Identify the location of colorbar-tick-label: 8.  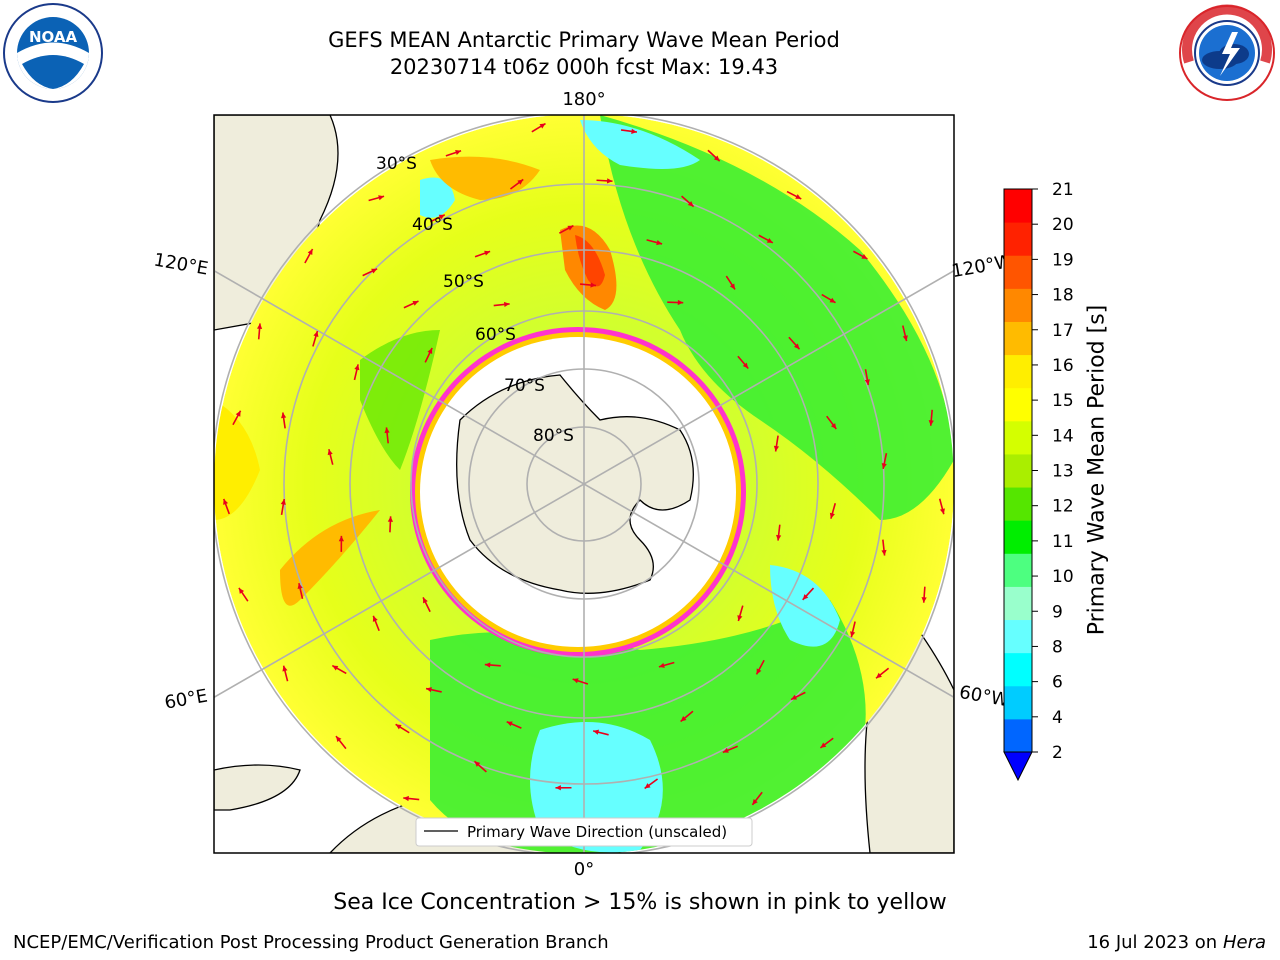
(1057, 647).